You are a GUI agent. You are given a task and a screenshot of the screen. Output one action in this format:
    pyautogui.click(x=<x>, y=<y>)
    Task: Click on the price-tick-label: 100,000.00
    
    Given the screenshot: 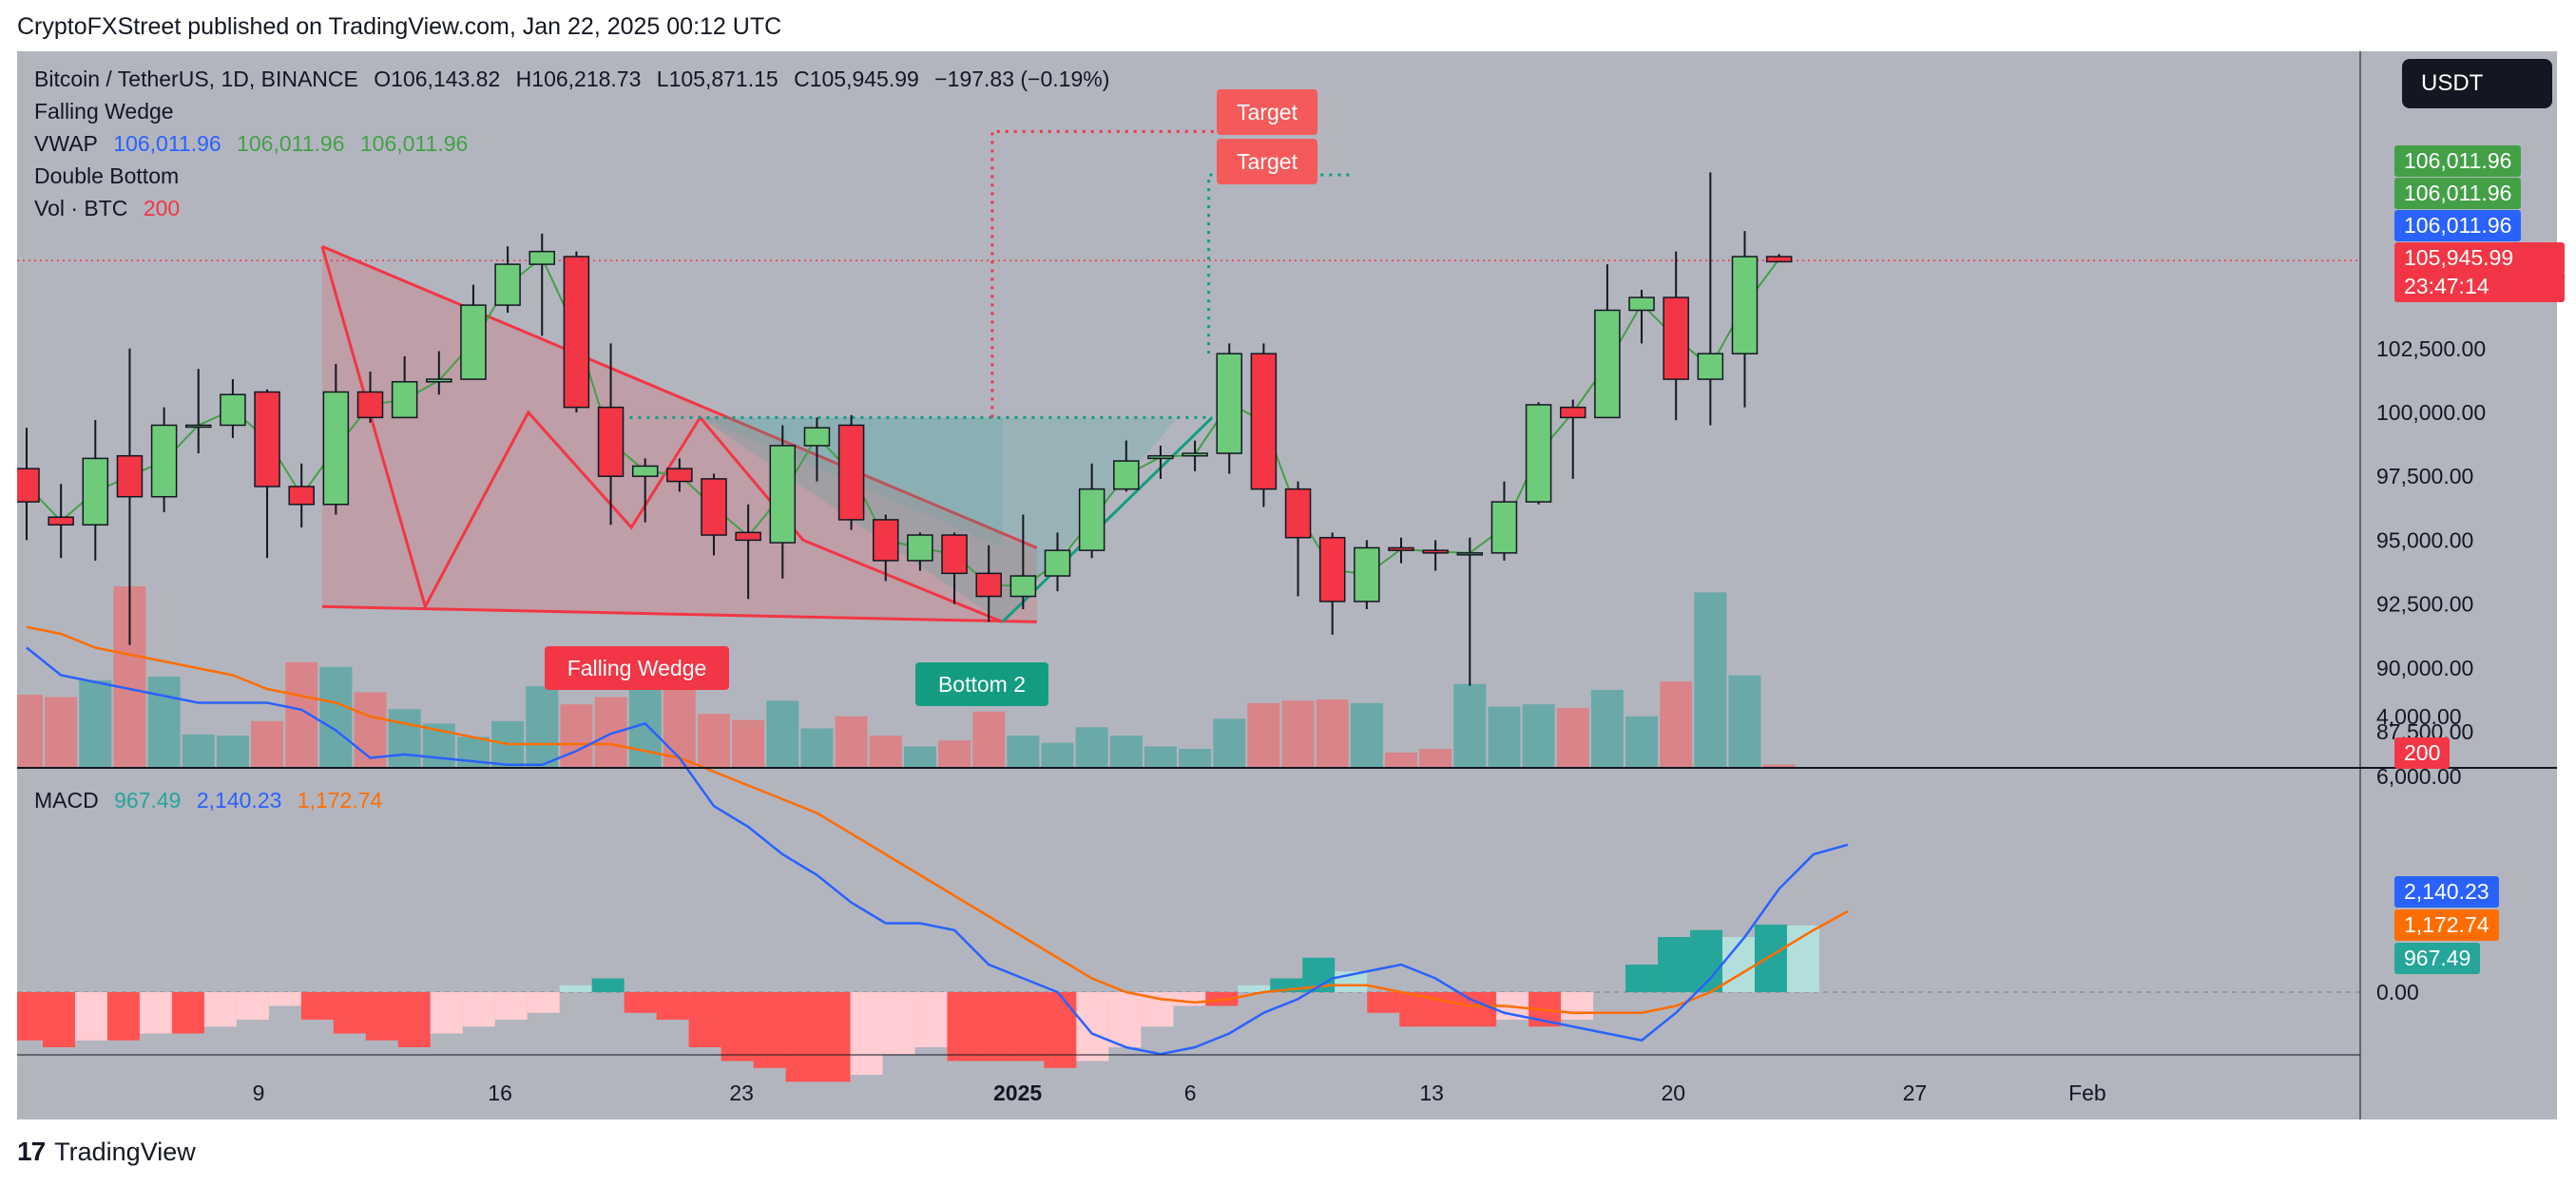 What is the action you would take?
    pyautogui.click(x=2431, y=412)
    